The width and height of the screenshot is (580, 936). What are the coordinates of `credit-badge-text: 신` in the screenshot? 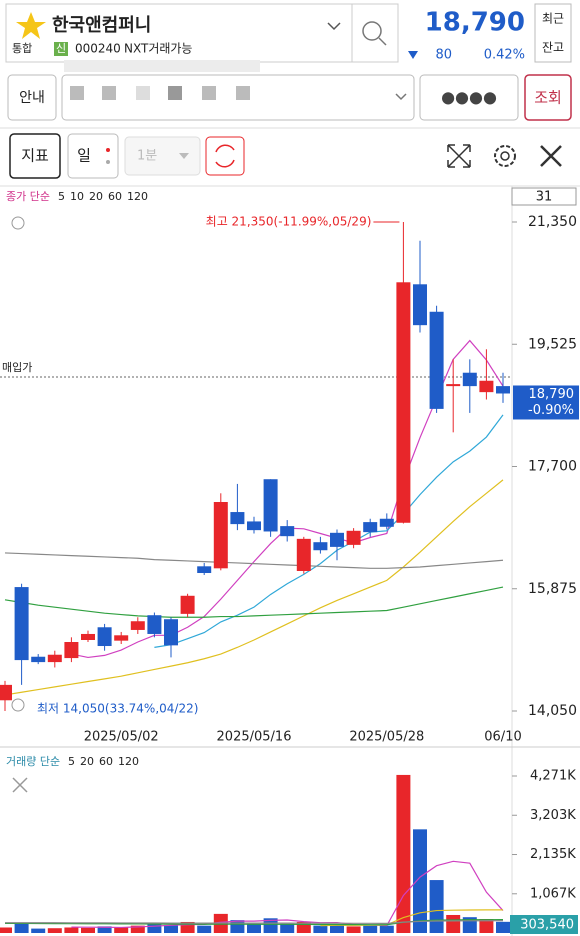 It's located at (61, 48).